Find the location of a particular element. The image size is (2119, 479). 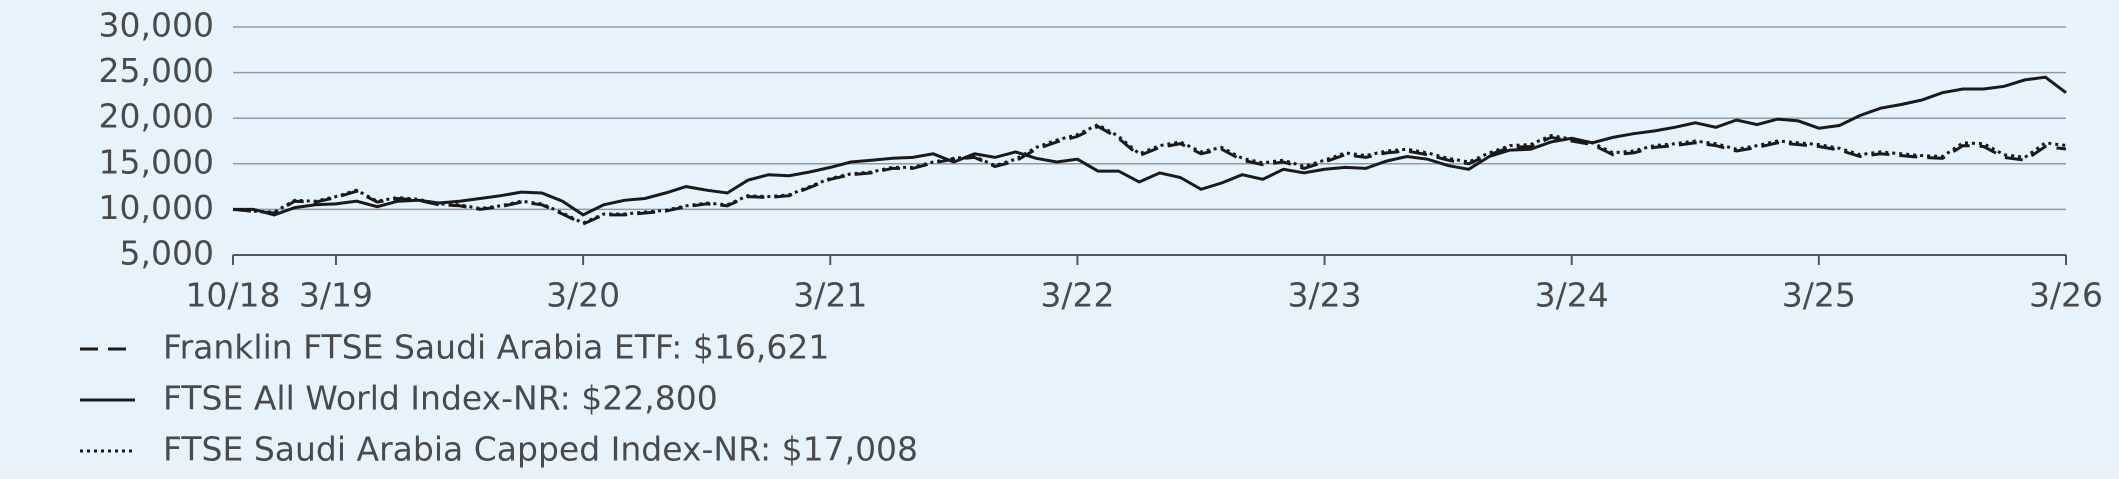

x-tick-label: 3/24 is located at coordinates (1572, 295).